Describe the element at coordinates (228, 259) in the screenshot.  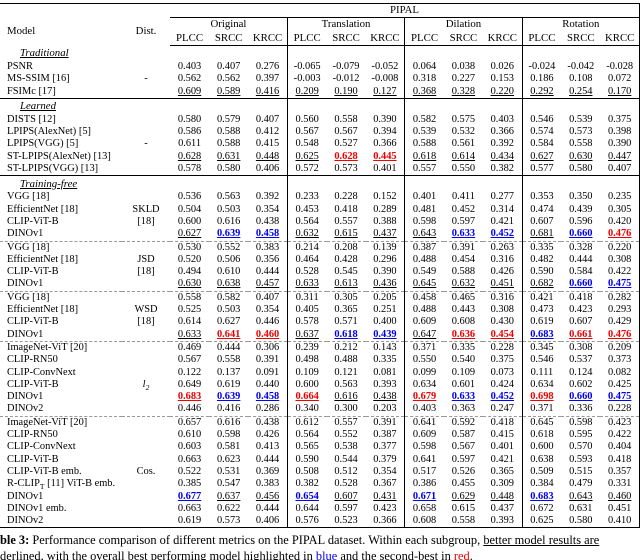
I see `metric-value-cell: 0.506` at that location.